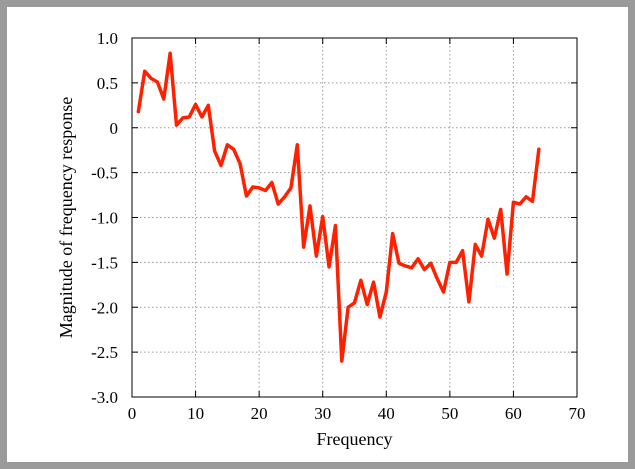 This screenshot has height=469, width=635. What do you see at coordinates (195, 413) in the screenshot?
I see `x-tick-label: 10` at bounding box center [195, 413].